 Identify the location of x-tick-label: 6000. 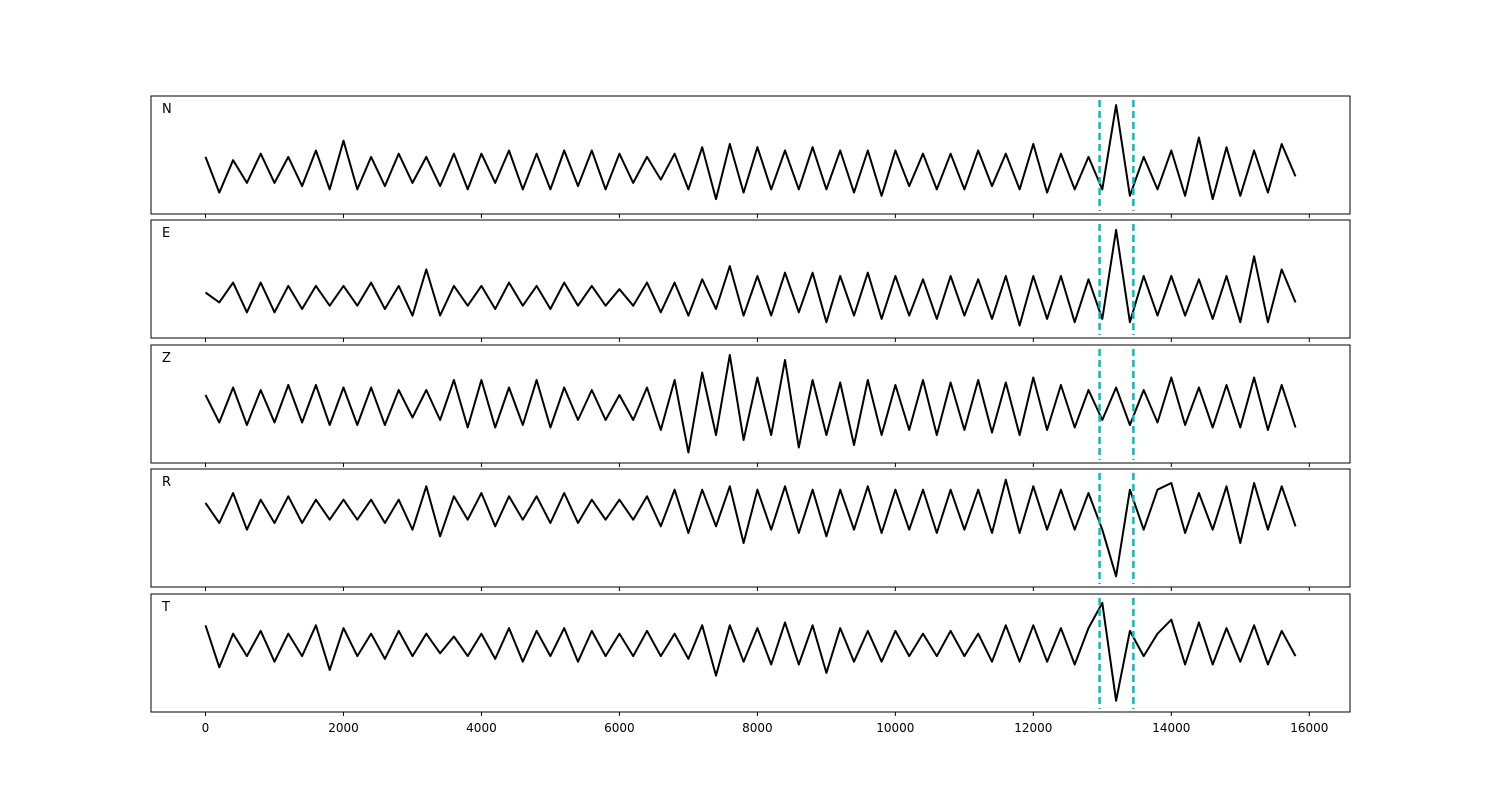
(619, 728).